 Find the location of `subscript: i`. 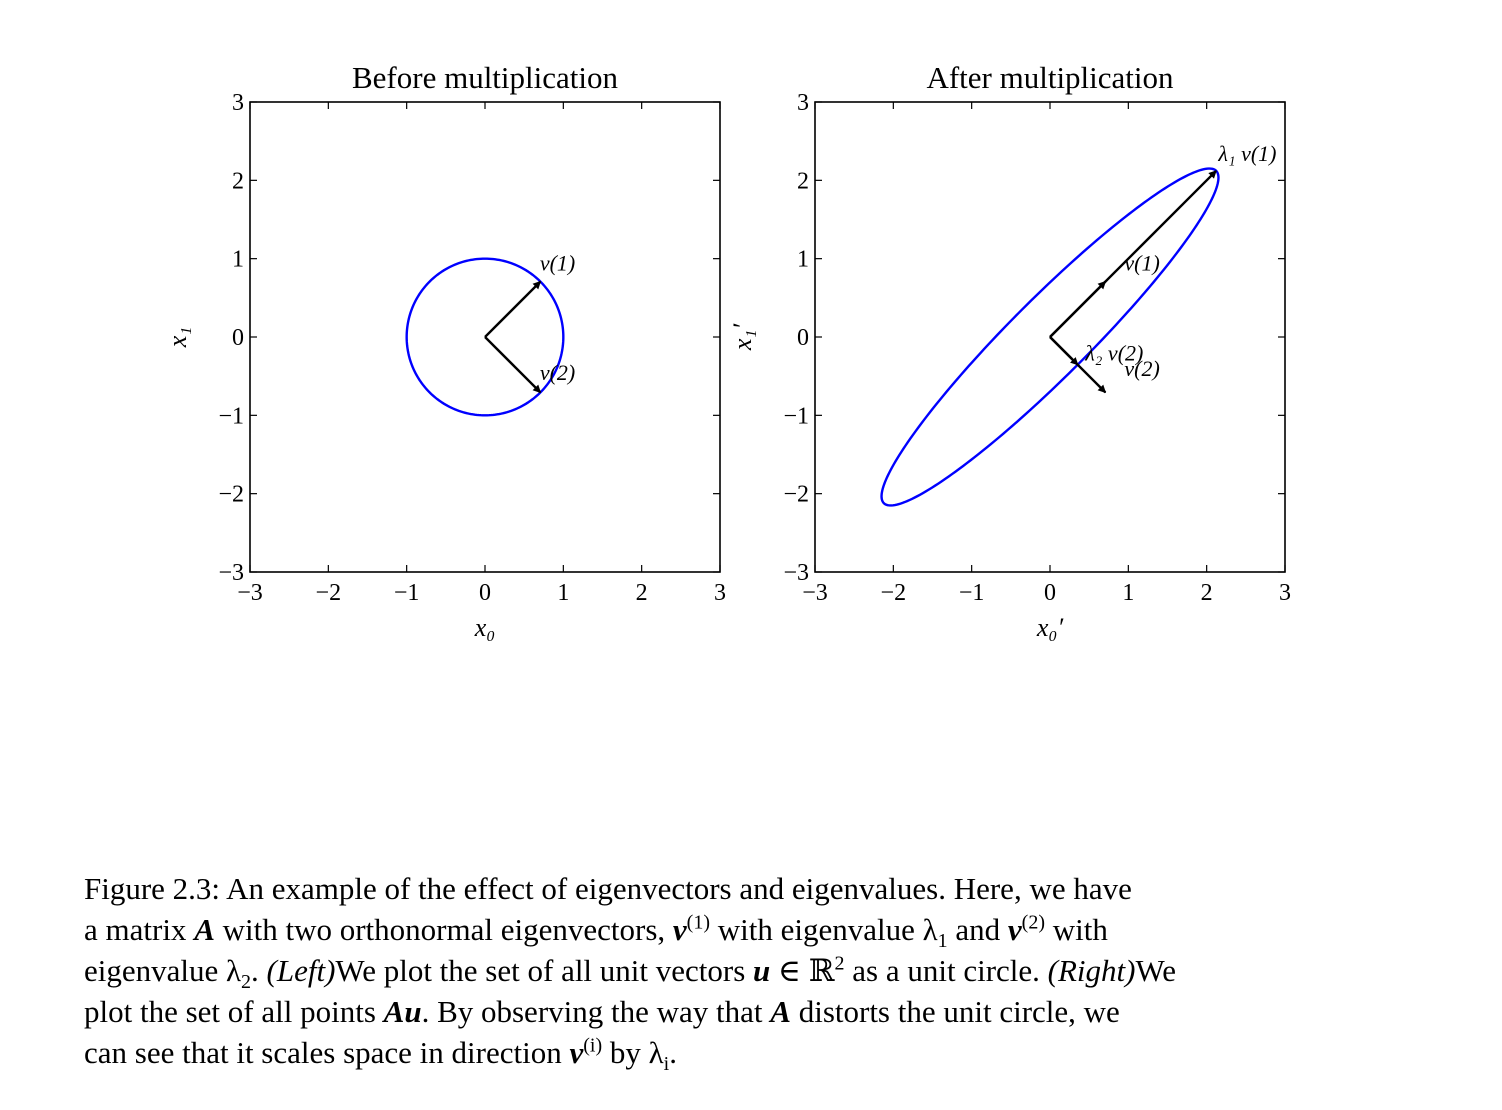

subscript: i is located at coordinates (666, 1064).